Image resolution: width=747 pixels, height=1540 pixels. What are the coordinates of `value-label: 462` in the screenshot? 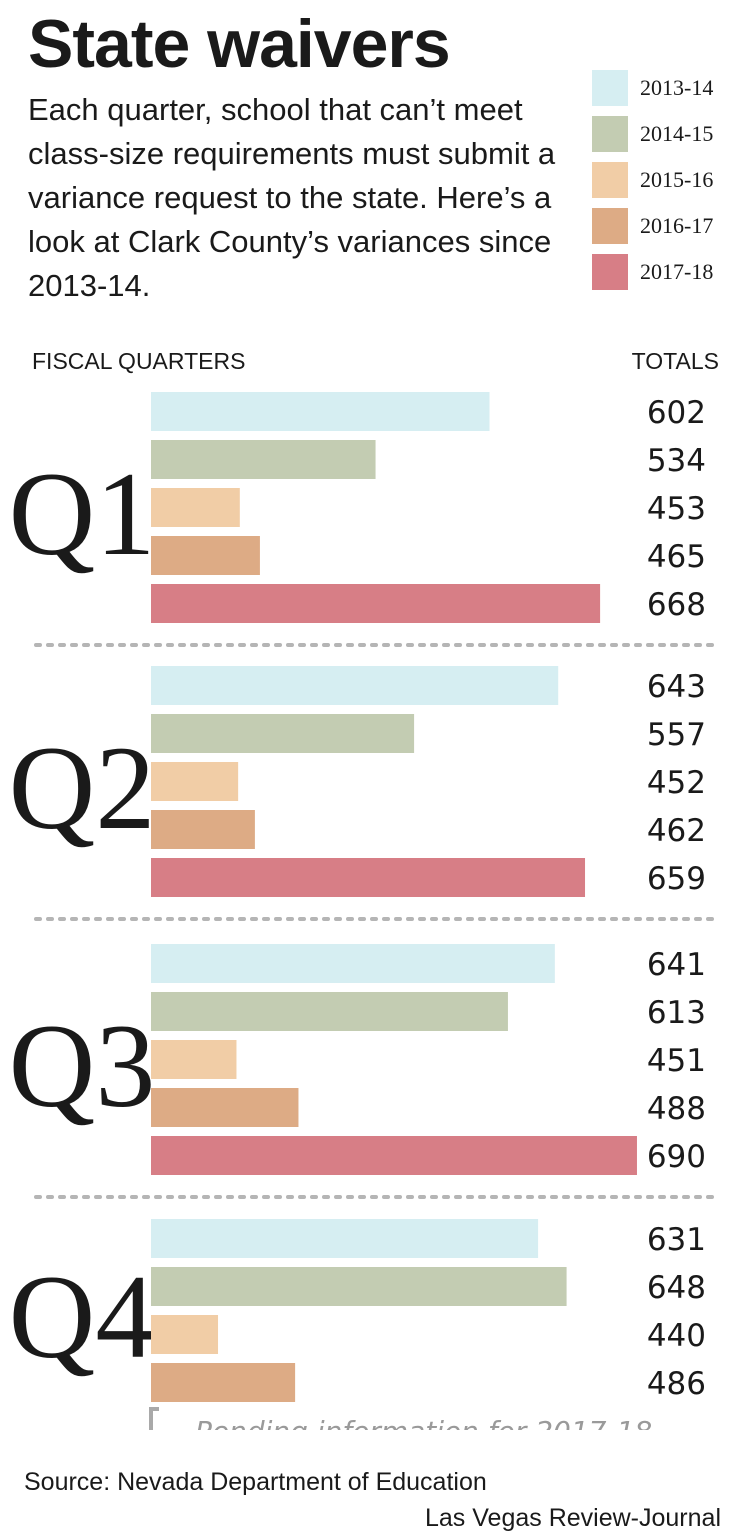 It's located at (676, 831).